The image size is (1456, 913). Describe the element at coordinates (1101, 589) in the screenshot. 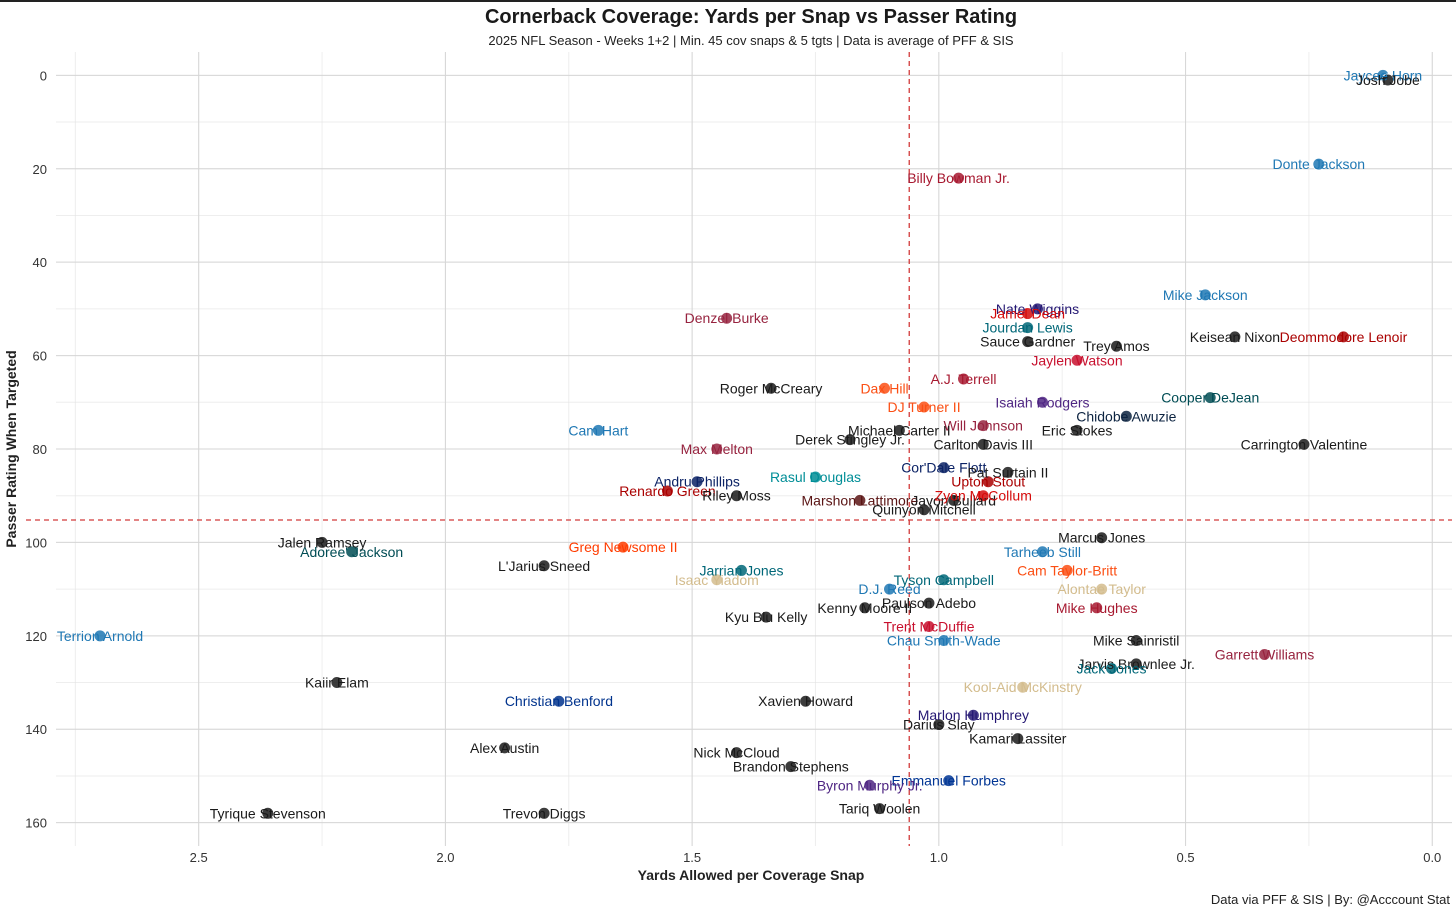

I see `point-label: Alontae Taylor` at that location.